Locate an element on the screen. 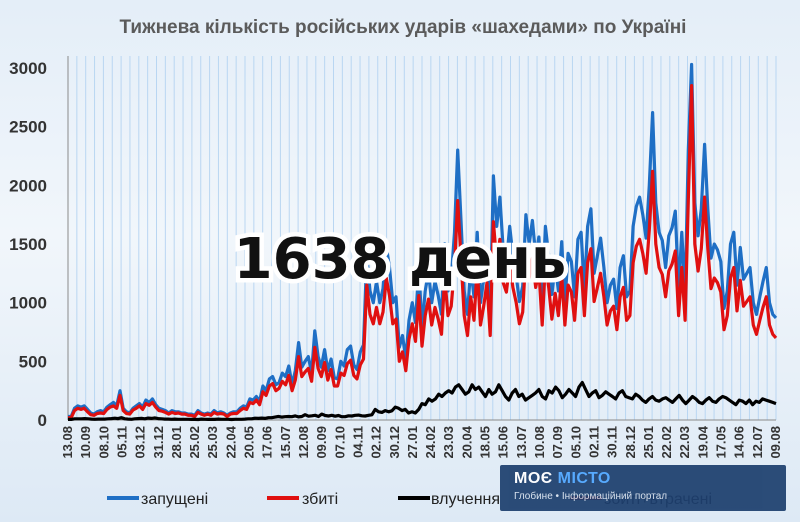 The image size is (800, 522). x-tick-label: 25.02 is located at coordinates (194, 442).